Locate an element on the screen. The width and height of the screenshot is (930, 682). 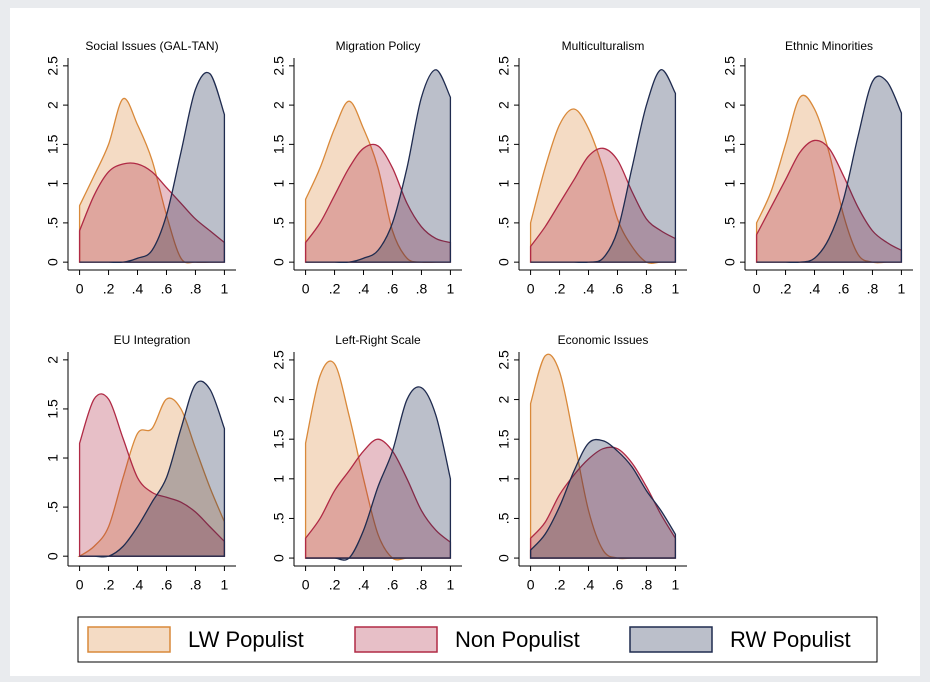
panel-title: Multiculturalism is located at coordinates (603, 46).